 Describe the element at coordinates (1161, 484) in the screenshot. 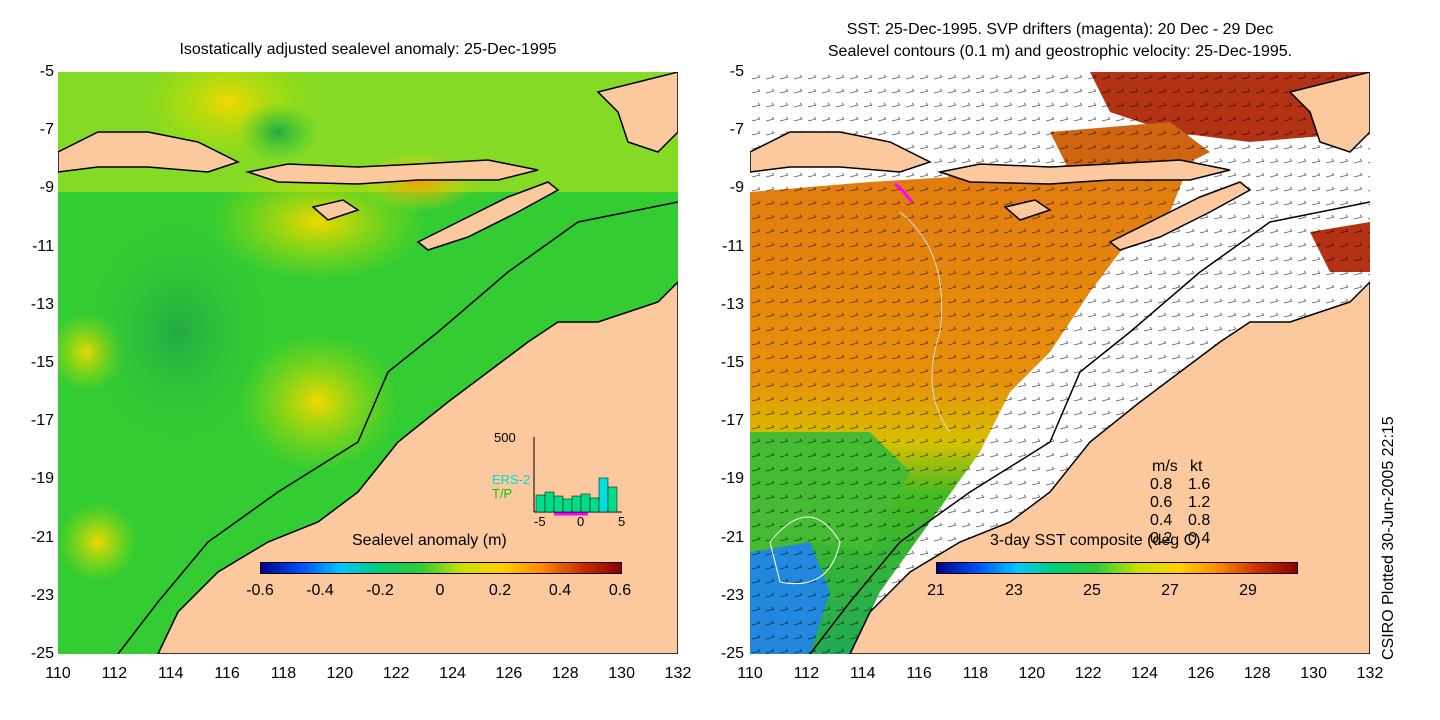

I see `velocity-legend-ms: 0.8` at that location.